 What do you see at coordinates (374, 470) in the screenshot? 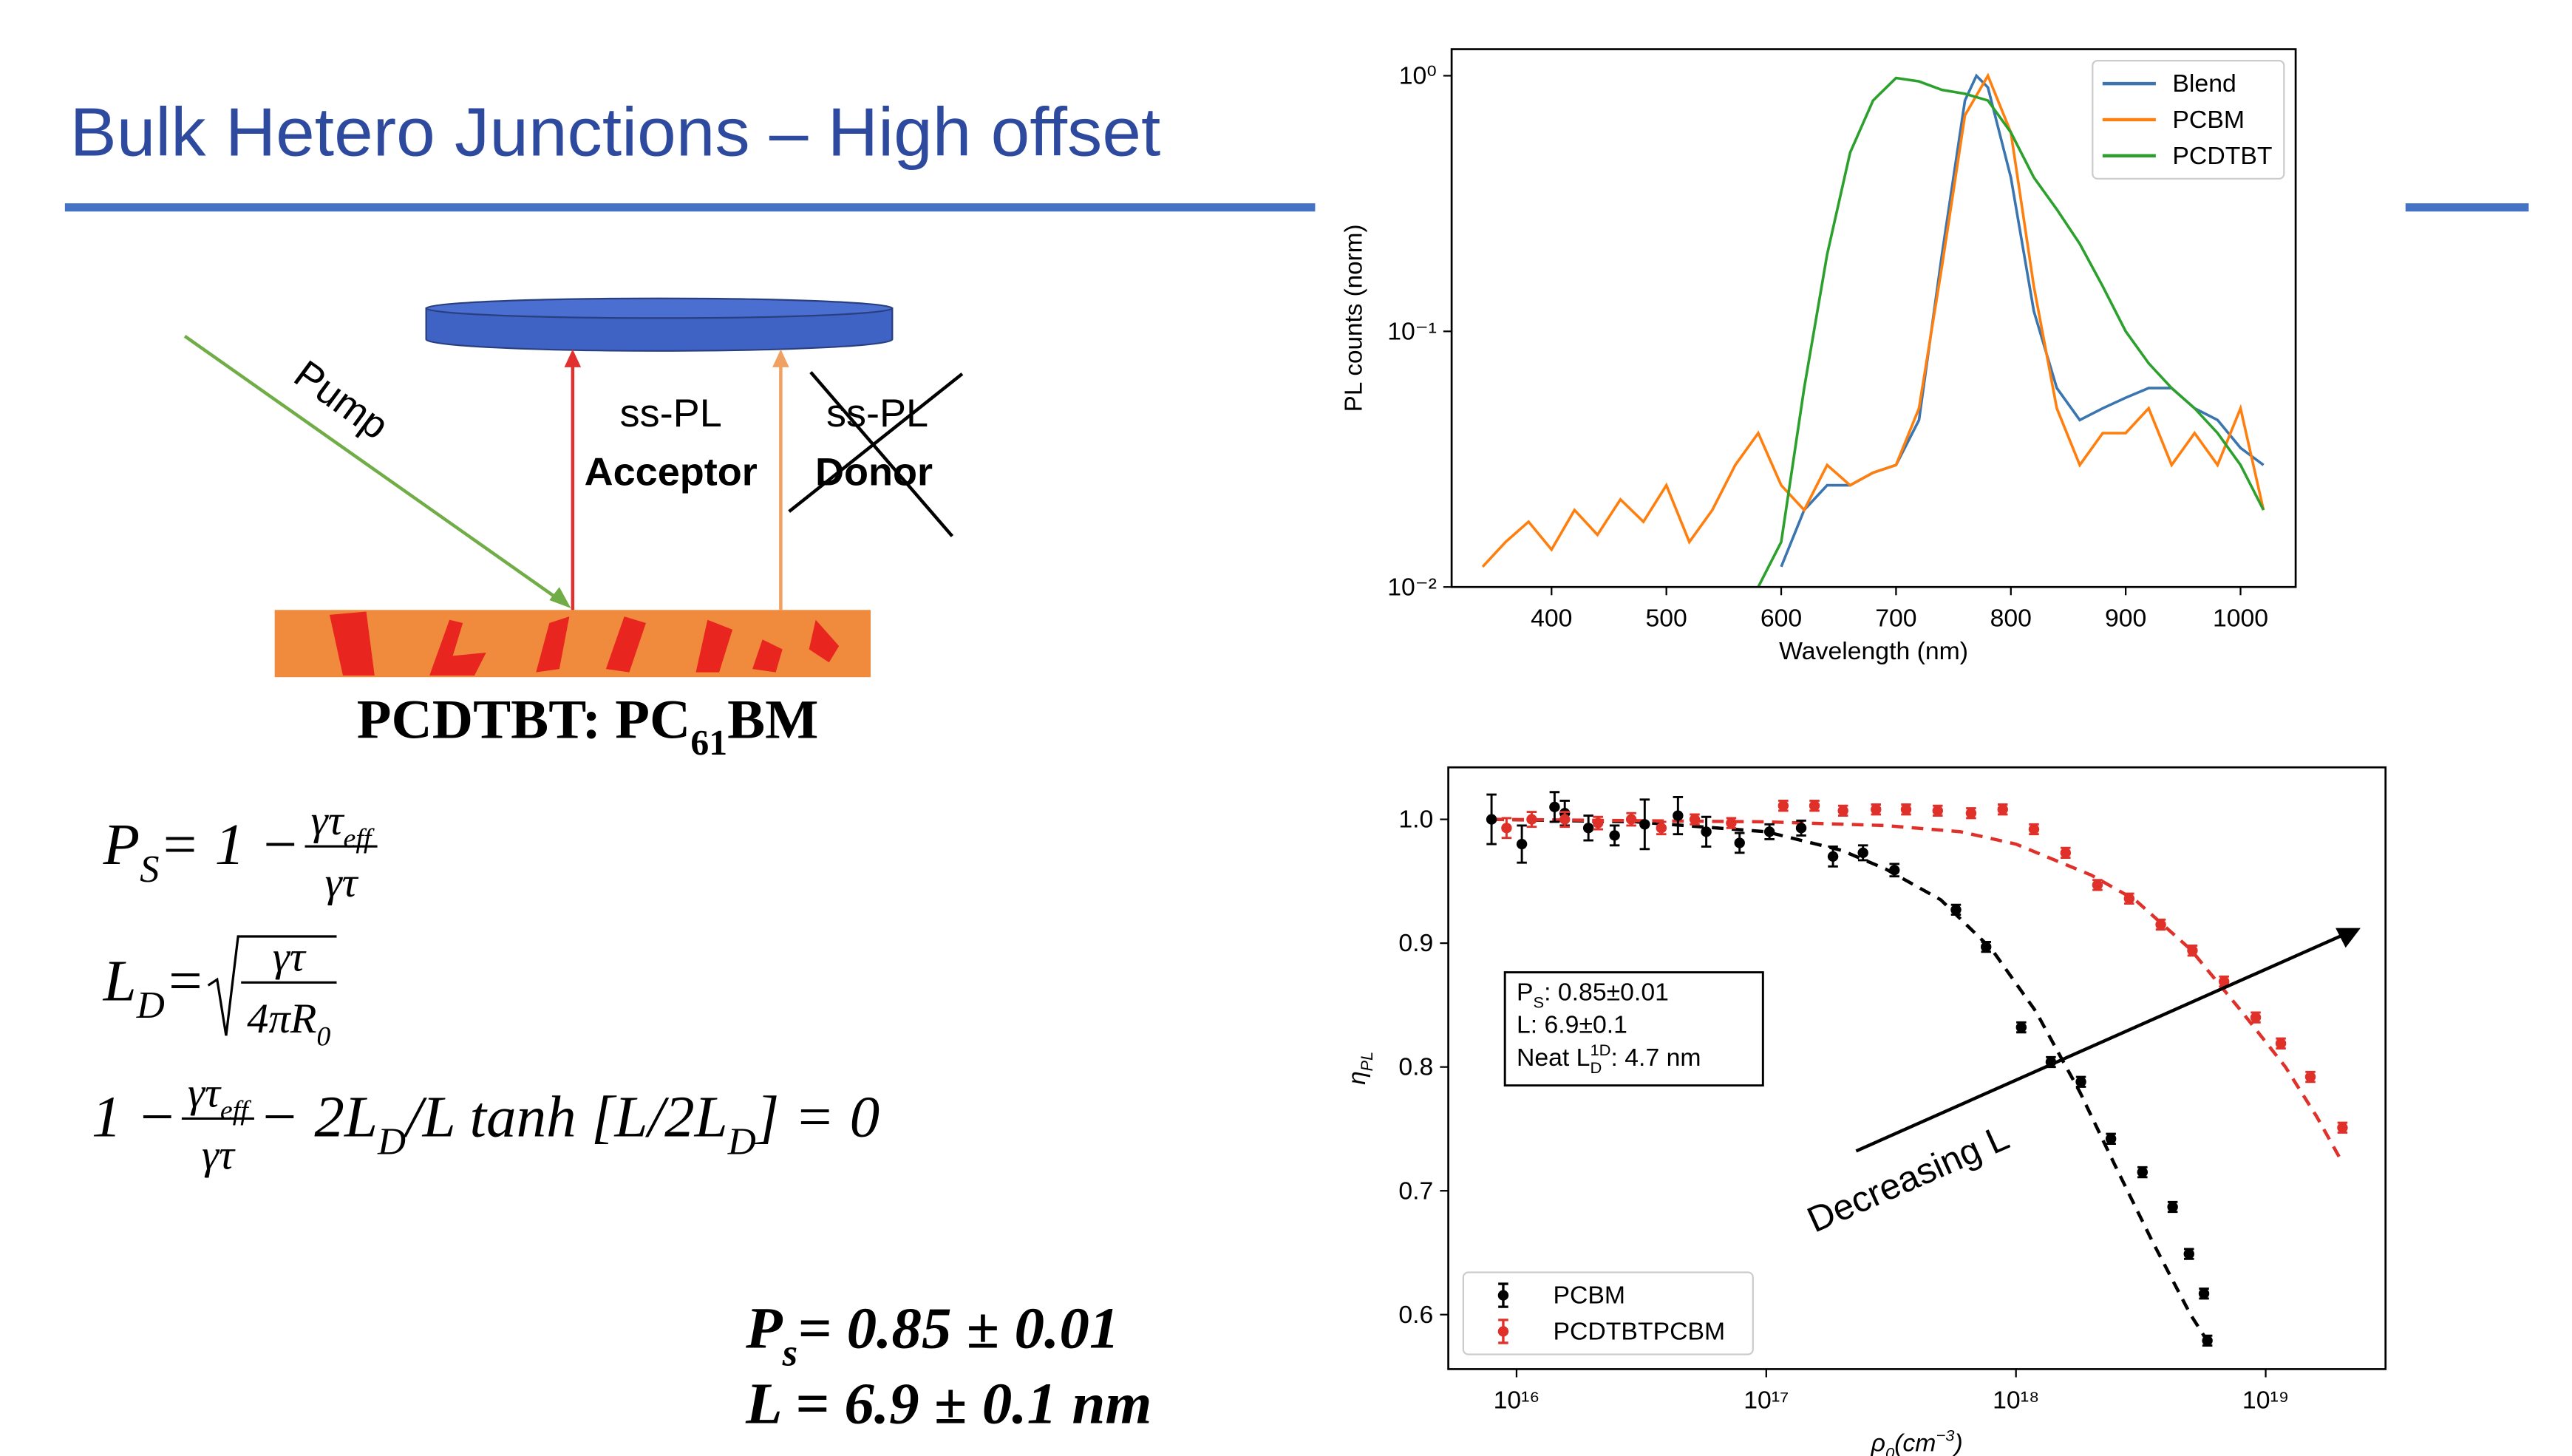
I see `pump-beam` at bounding box center [374, 470].